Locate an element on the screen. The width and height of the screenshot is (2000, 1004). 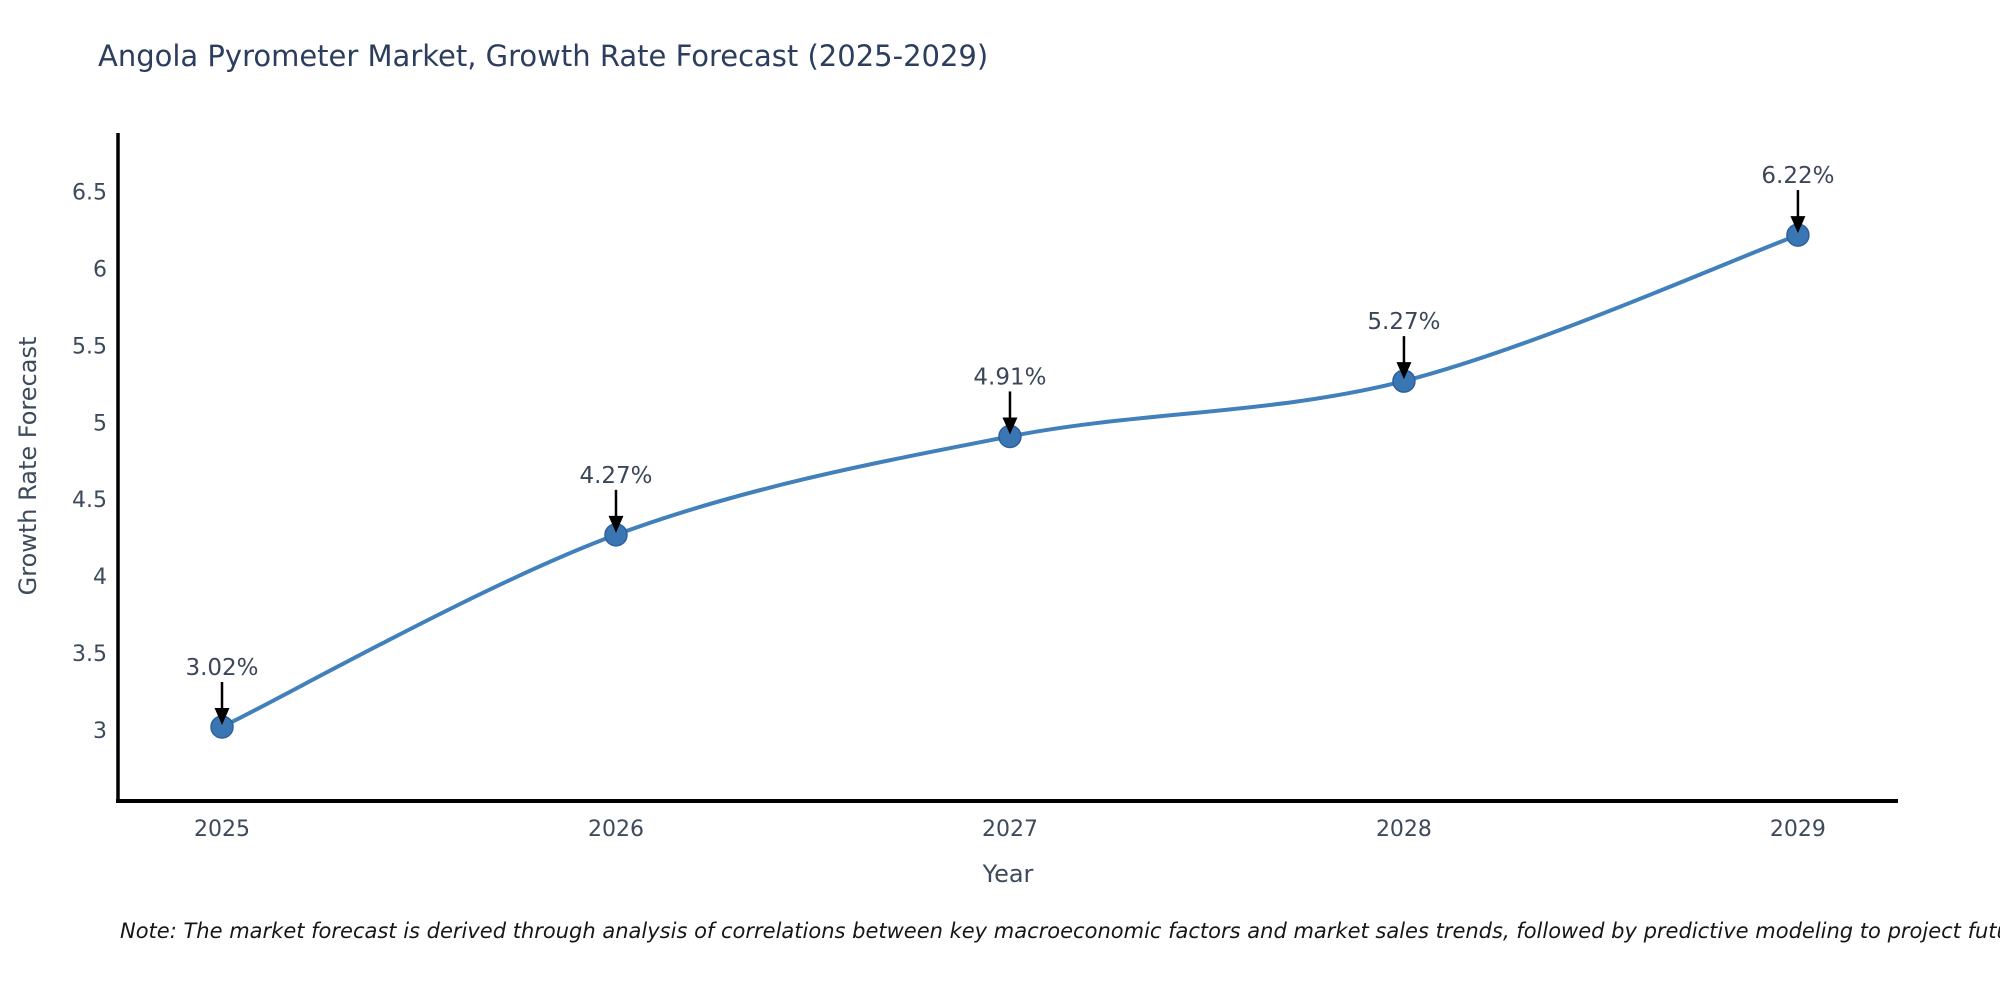
data-point-value-label: 4.27% is located at coordinates (615, 476).